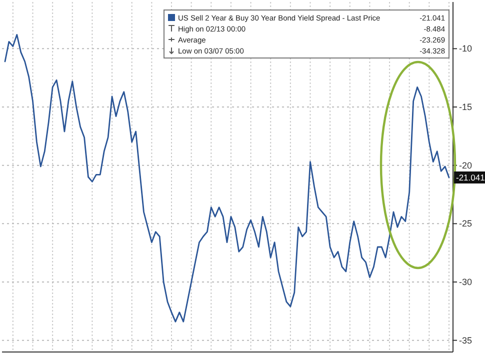 The width and height of the screenshot is (485, 360). I want to click on y-tick-label: -10, so click(465, 49).